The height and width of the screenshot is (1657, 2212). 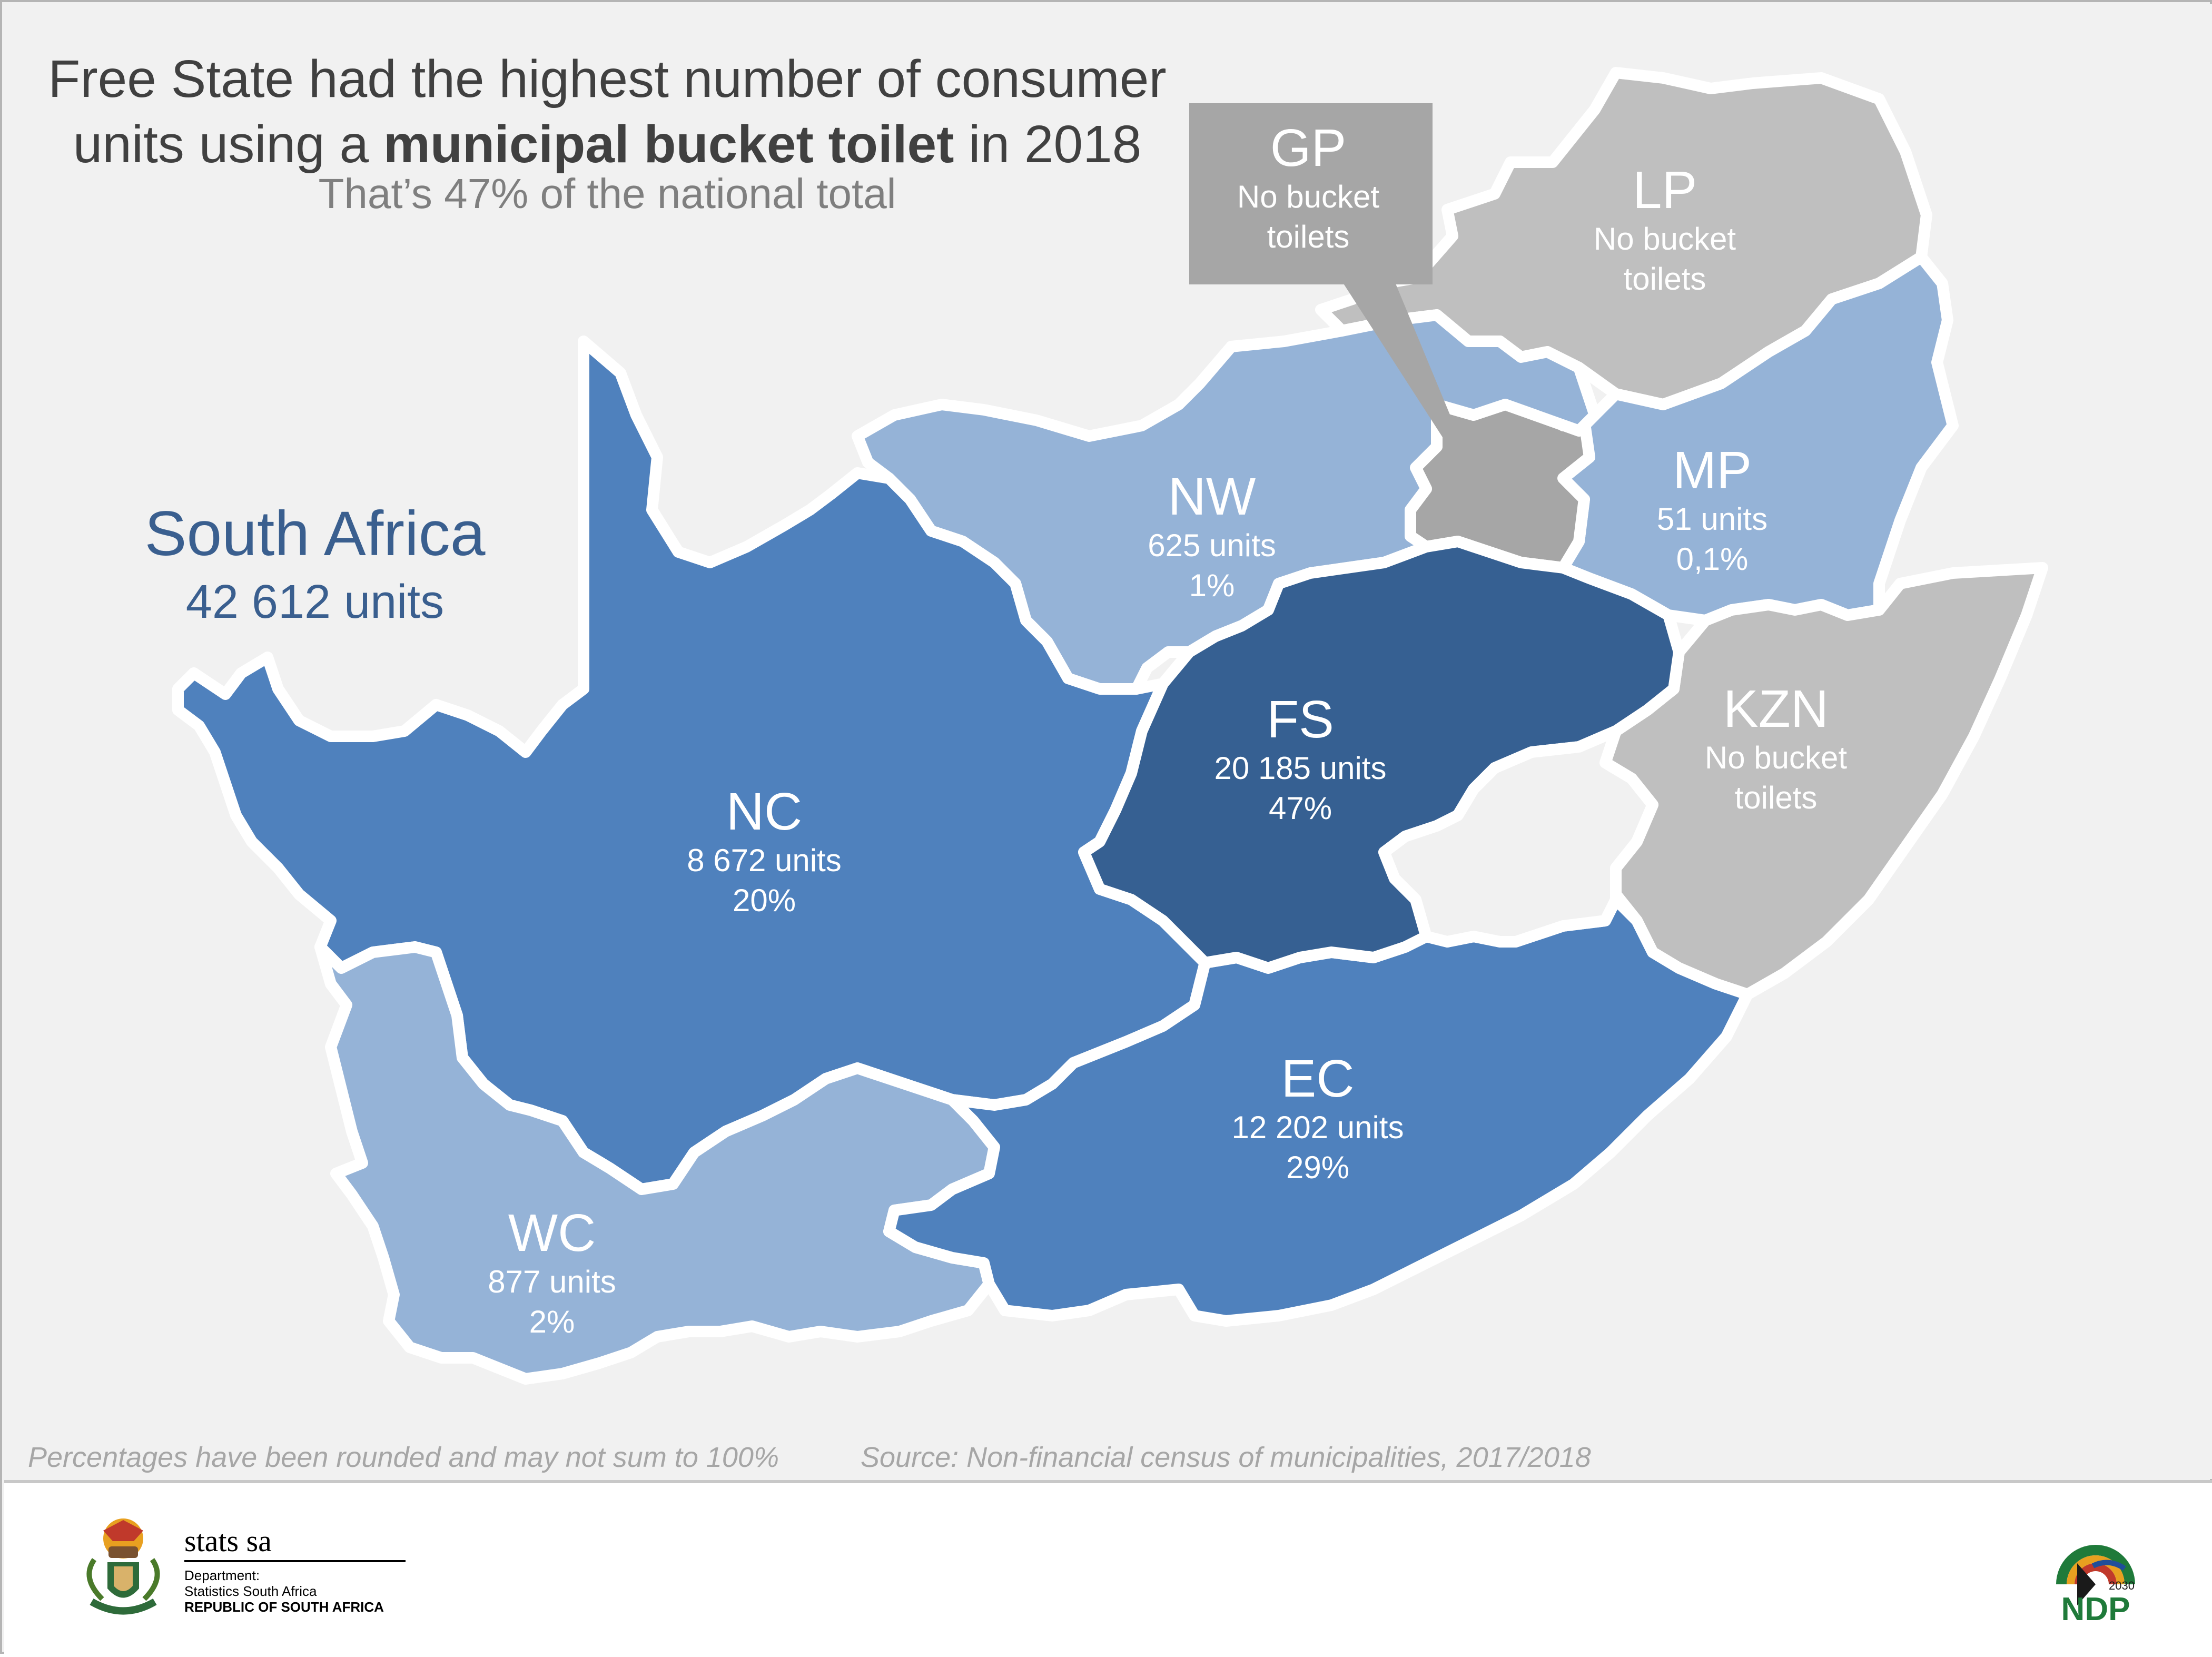 I want to click on lesotho-enclave, so click(x=1518, y=836).